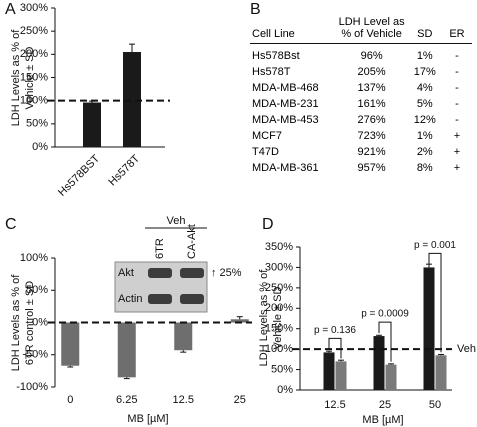 The height and width of the screenshot is (427, 477). Describe the element at coordinates (466, 349) in the screenshot. I see `reference-label: Veh` at that location.